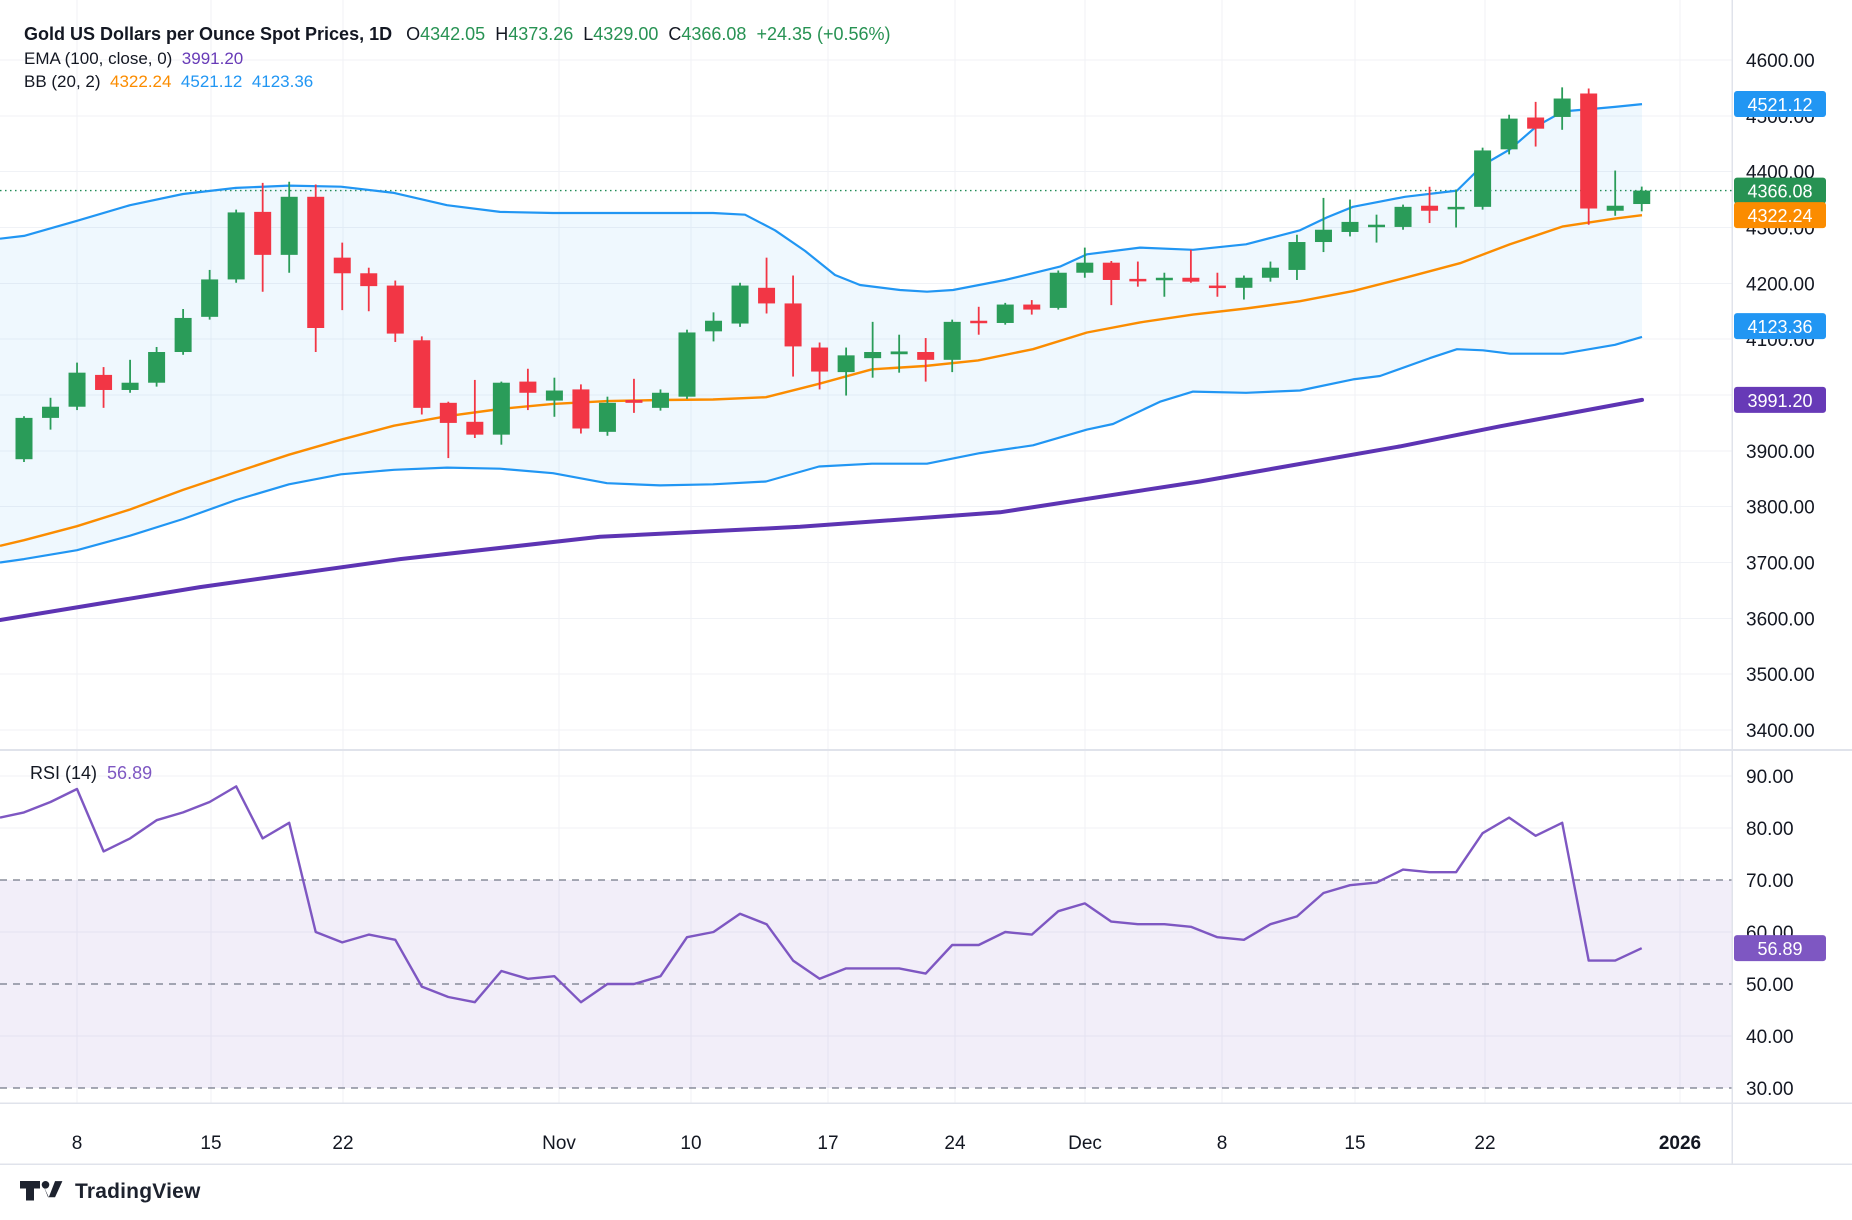 The width and height of the screenshot is (1852, 1220). Describe the element at coordinates (1770, 881) in the screenshot. I see `rsi-tick-label: 70.00` at that location.